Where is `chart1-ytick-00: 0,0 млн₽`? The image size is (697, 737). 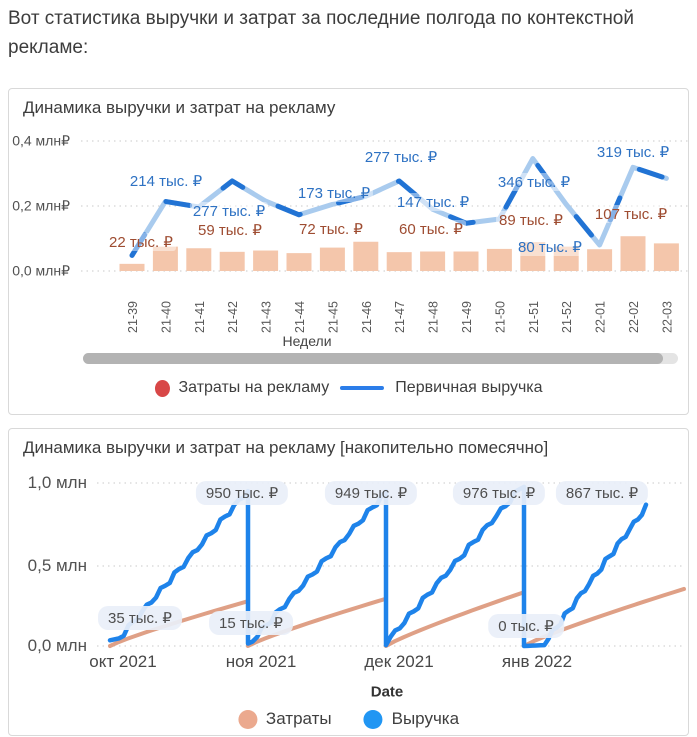 chart1-ytick-00: 0,0 млн₽ is located at coordinates (41, 270).